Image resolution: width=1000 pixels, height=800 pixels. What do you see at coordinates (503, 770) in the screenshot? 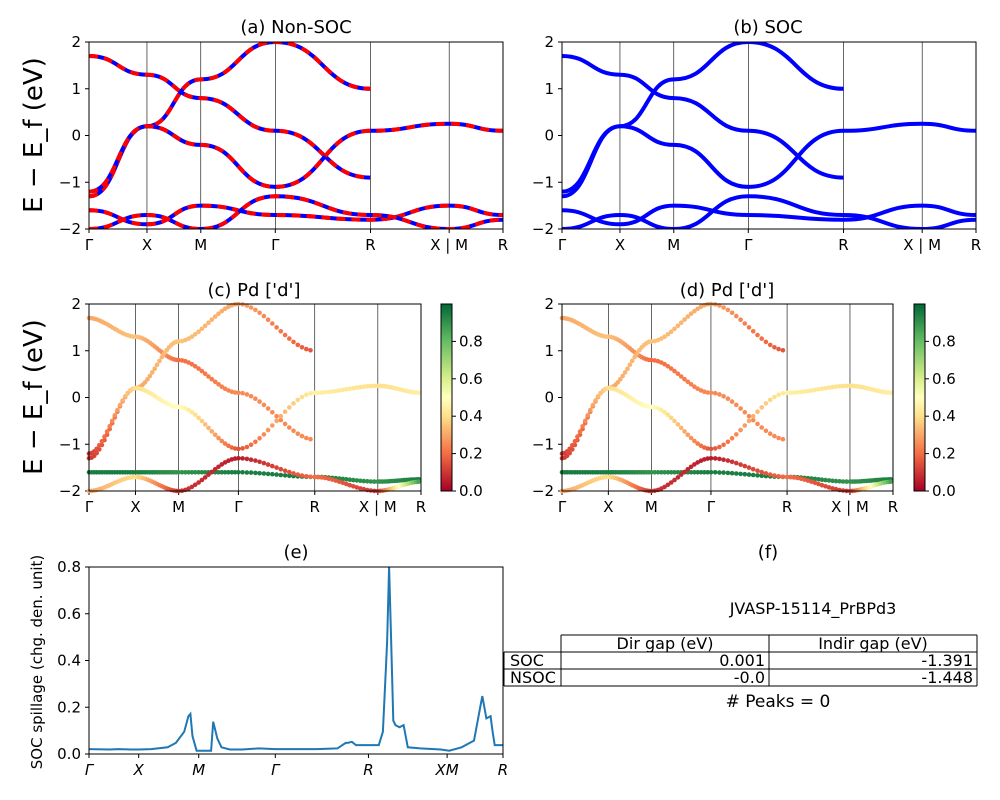
I see `xtick-label: R` at bounding box center [503, 770].